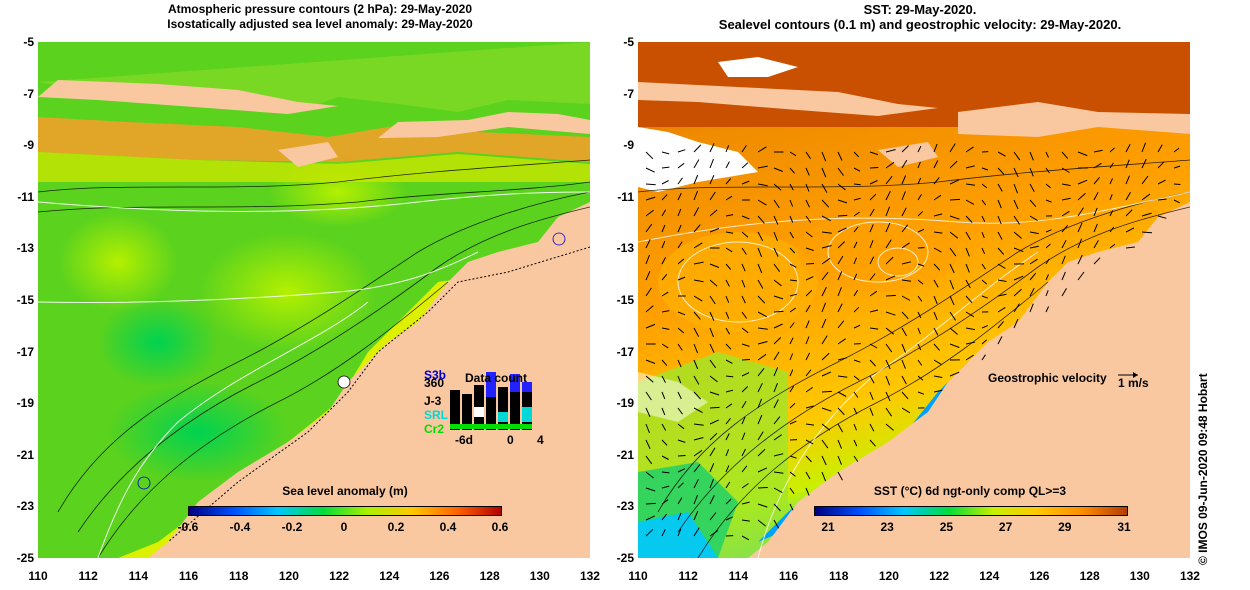  I want to click on colorbar-tick-label: -0.4, so click(240, 527).